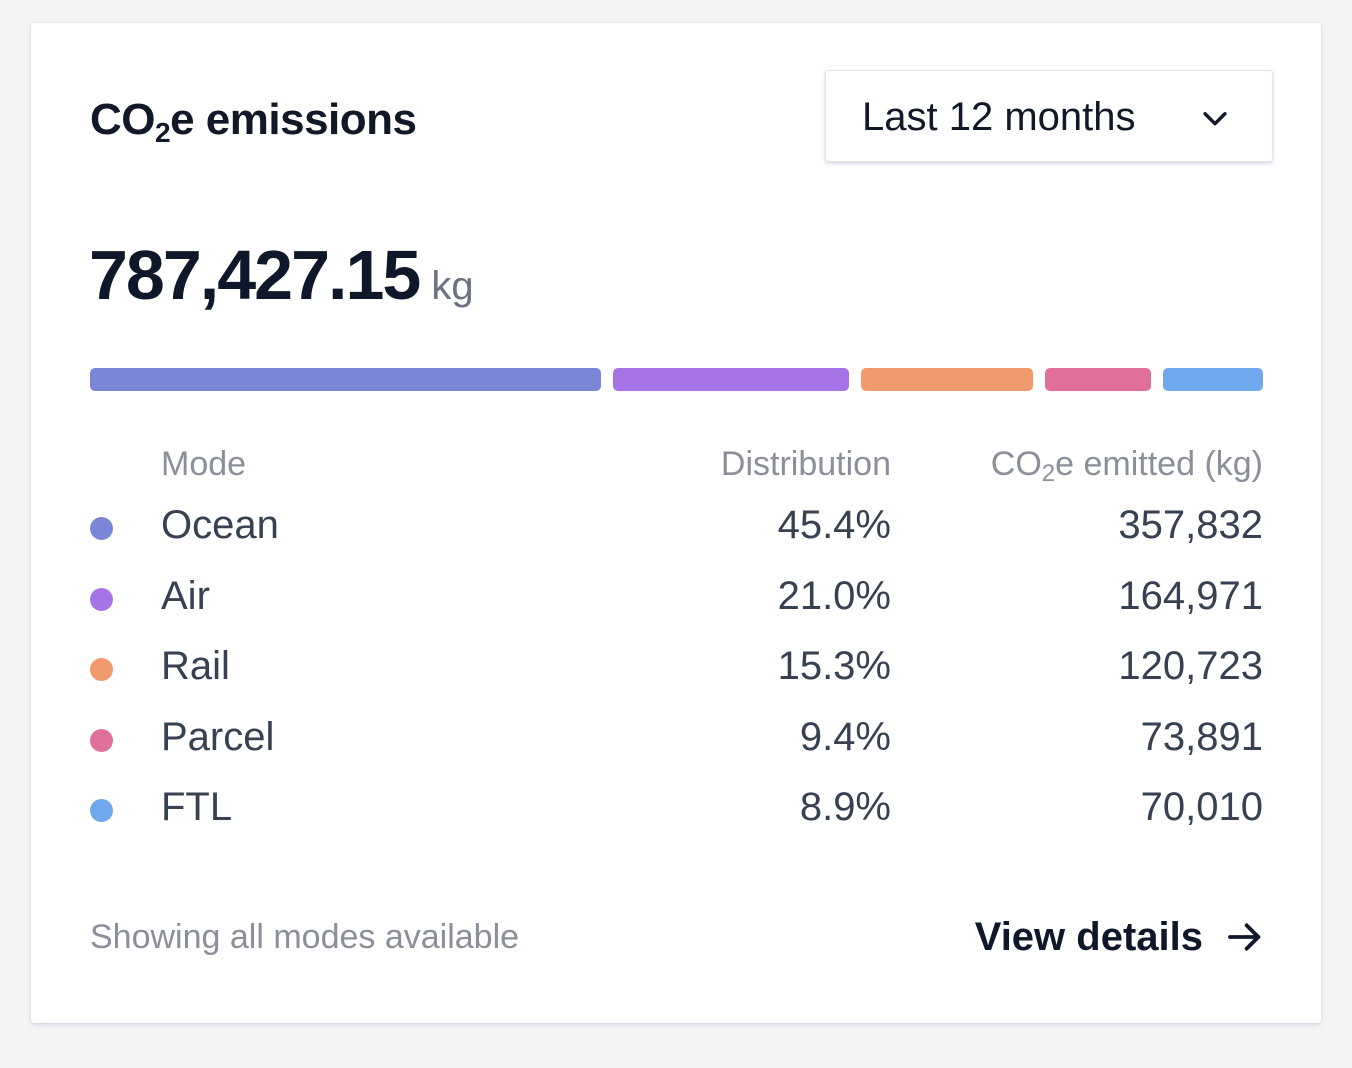 This screenshot has width=1352, height=1068. I want to click on distribution-segment-air, so click(730, 379).